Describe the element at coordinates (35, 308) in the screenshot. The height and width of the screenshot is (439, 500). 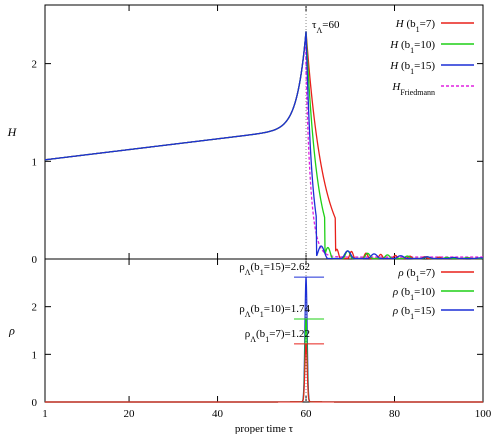
I see `bottom-y-tick-label: 2` at that location.